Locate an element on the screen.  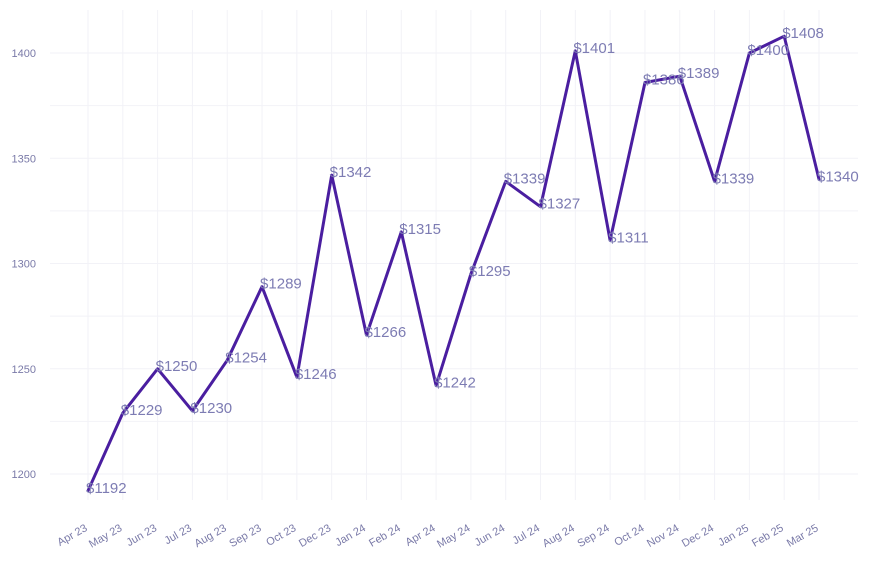
data-label: $1242 is located at coordinates (455, 383).